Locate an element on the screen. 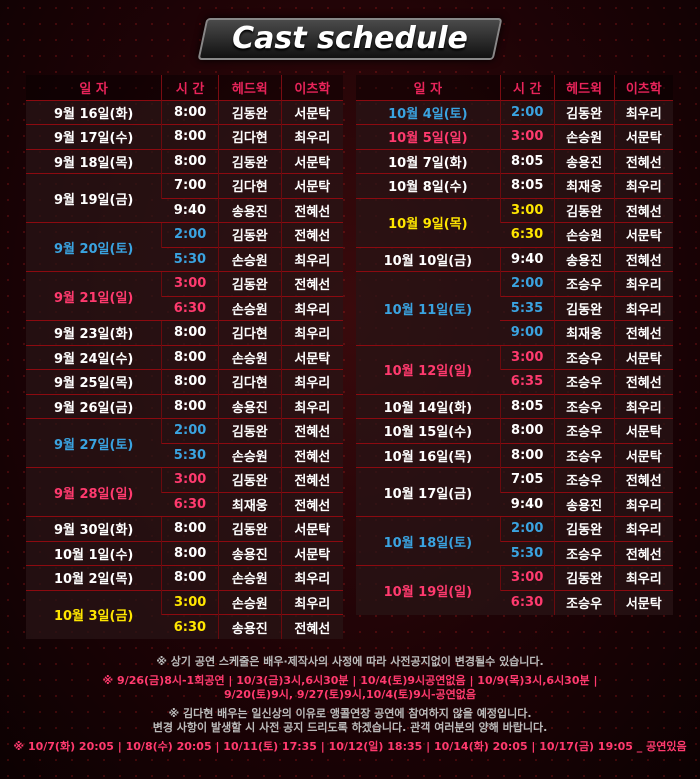  table-row: 10월 1일(수) 8:00 송용진 서문탁 is located at coordinates (184, 553).